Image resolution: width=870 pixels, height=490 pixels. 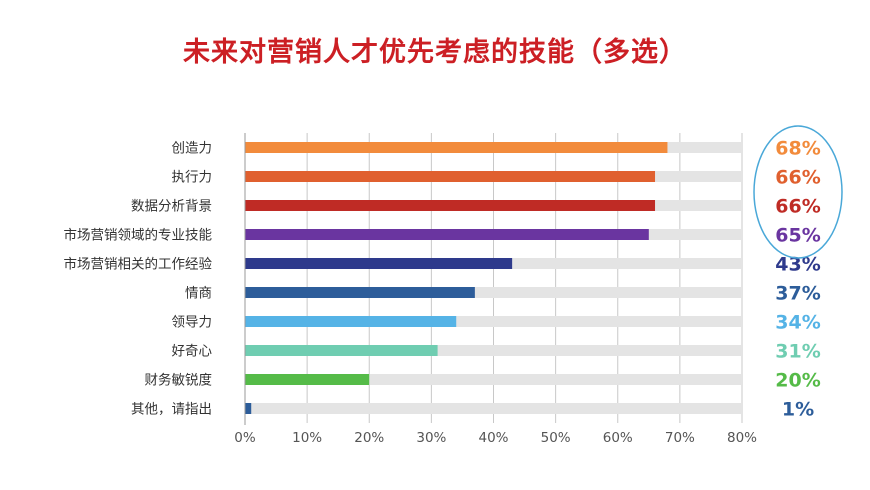 I want to click on value-label: 65%, so click(x=797, y=236).